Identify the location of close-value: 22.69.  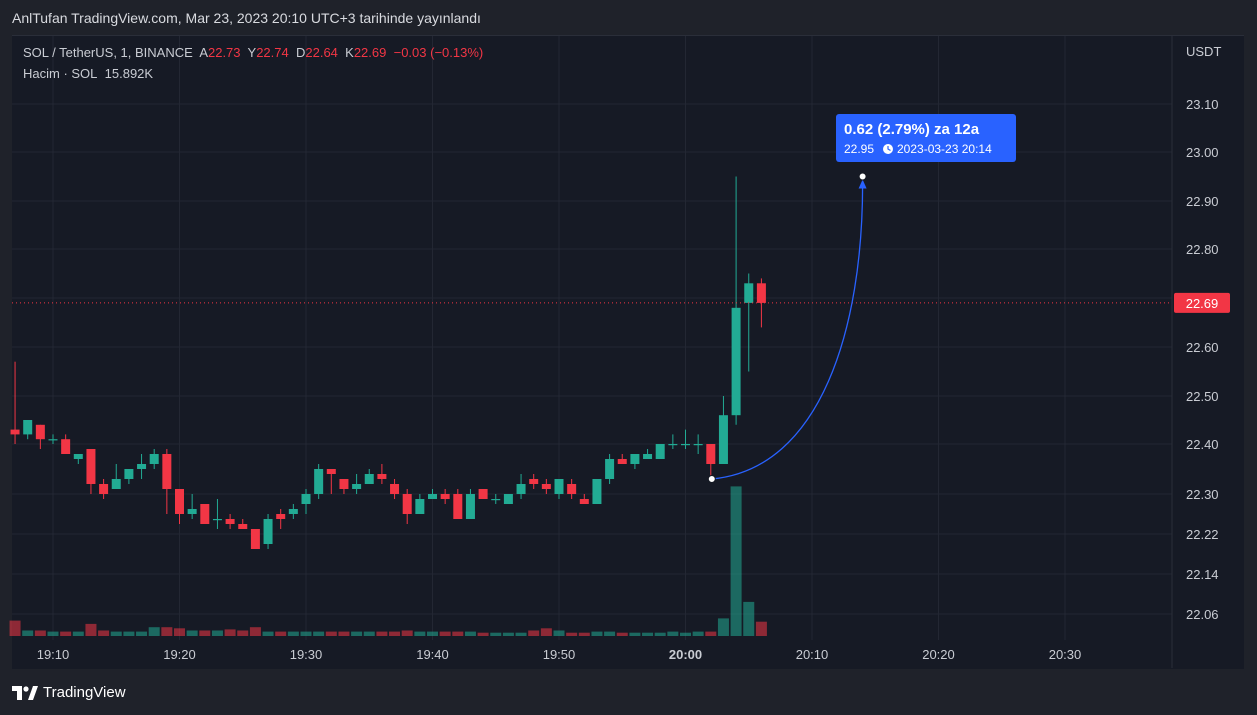
(370, 52).